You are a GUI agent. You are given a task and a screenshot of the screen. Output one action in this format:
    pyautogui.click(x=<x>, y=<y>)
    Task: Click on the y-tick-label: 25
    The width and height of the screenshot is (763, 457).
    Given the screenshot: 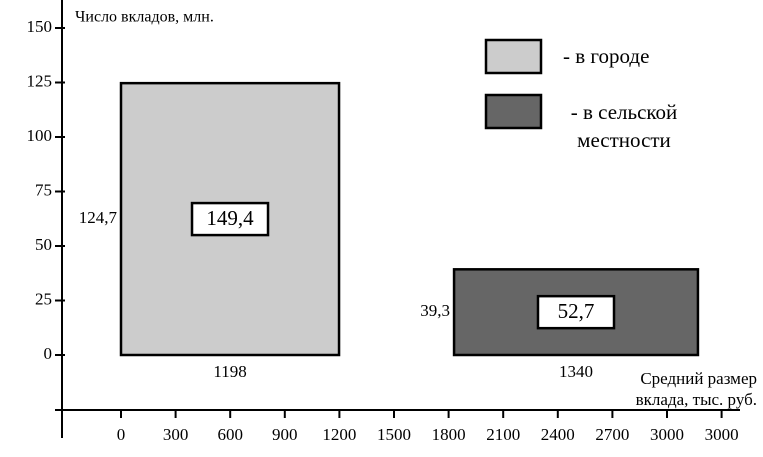 What is the action you would take?
    pyautogui.click(x=43, y=298)
    